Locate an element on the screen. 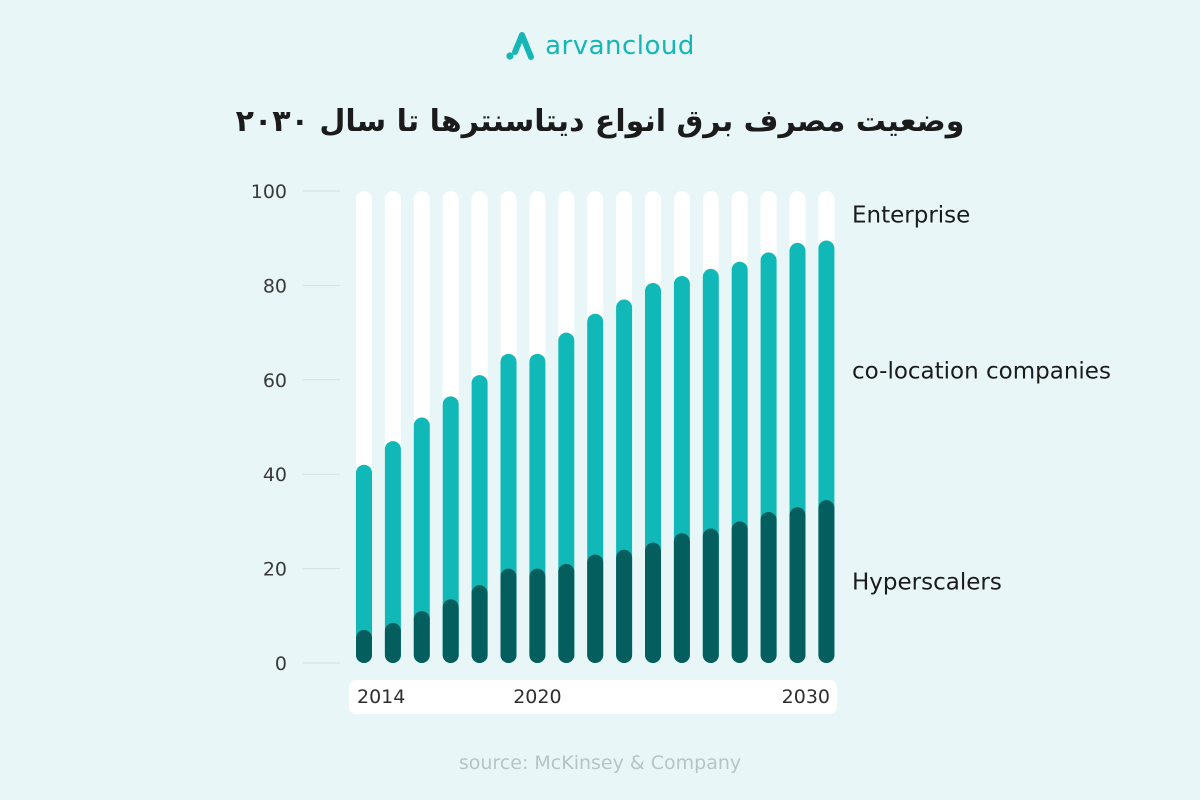  y-tick-label: 0 is located at coordinates (281, 664).